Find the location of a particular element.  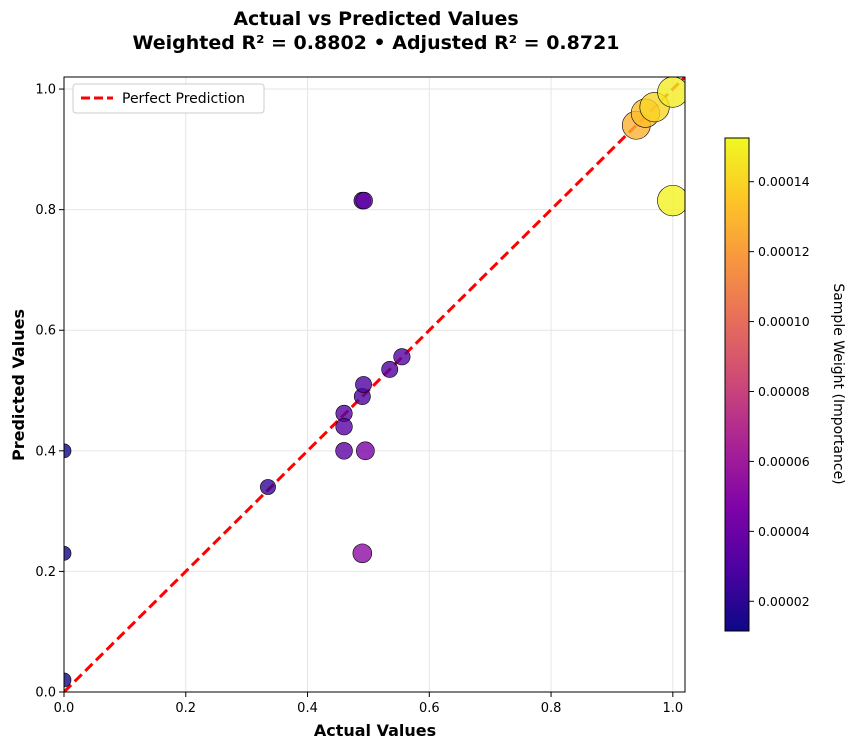

y-tick-label: 0.2 is located at coordinates (45, 572).